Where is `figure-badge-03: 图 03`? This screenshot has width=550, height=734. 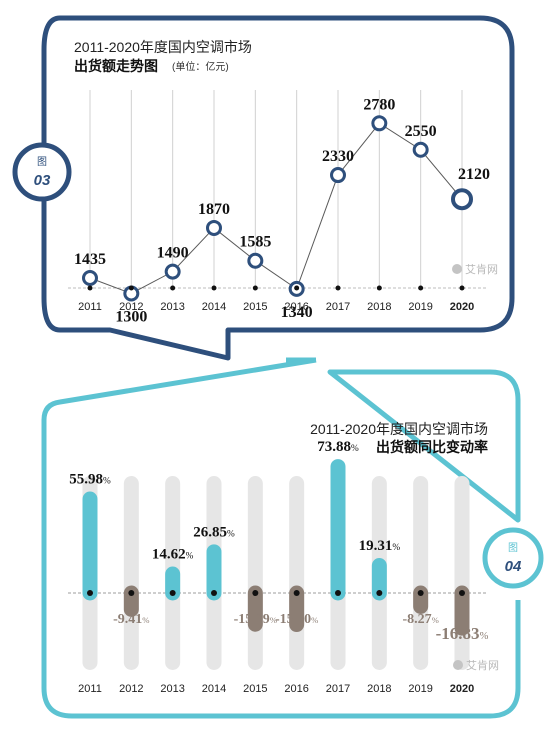
figure-badge-03: 图 03 is located at coordinates (42, 172).